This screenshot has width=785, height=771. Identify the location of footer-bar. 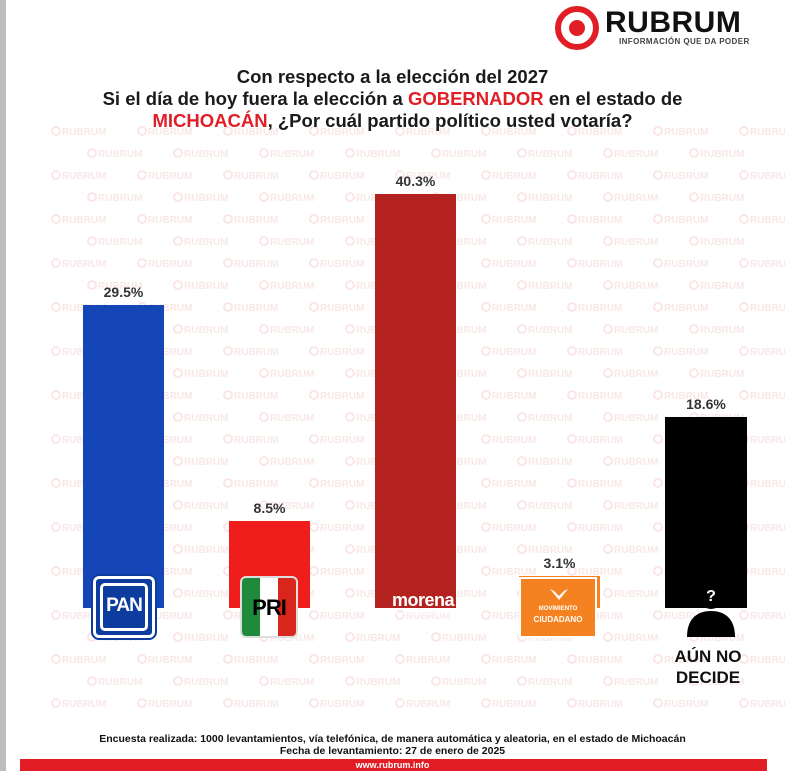
(393, 765).